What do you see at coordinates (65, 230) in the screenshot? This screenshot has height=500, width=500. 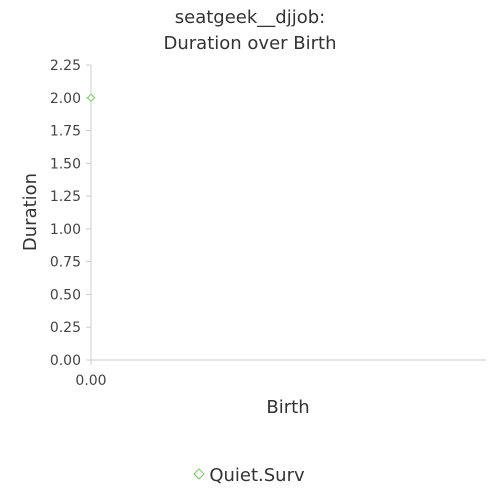 I see `y-tick-label: 1.00` at bounding box center [65, 230].